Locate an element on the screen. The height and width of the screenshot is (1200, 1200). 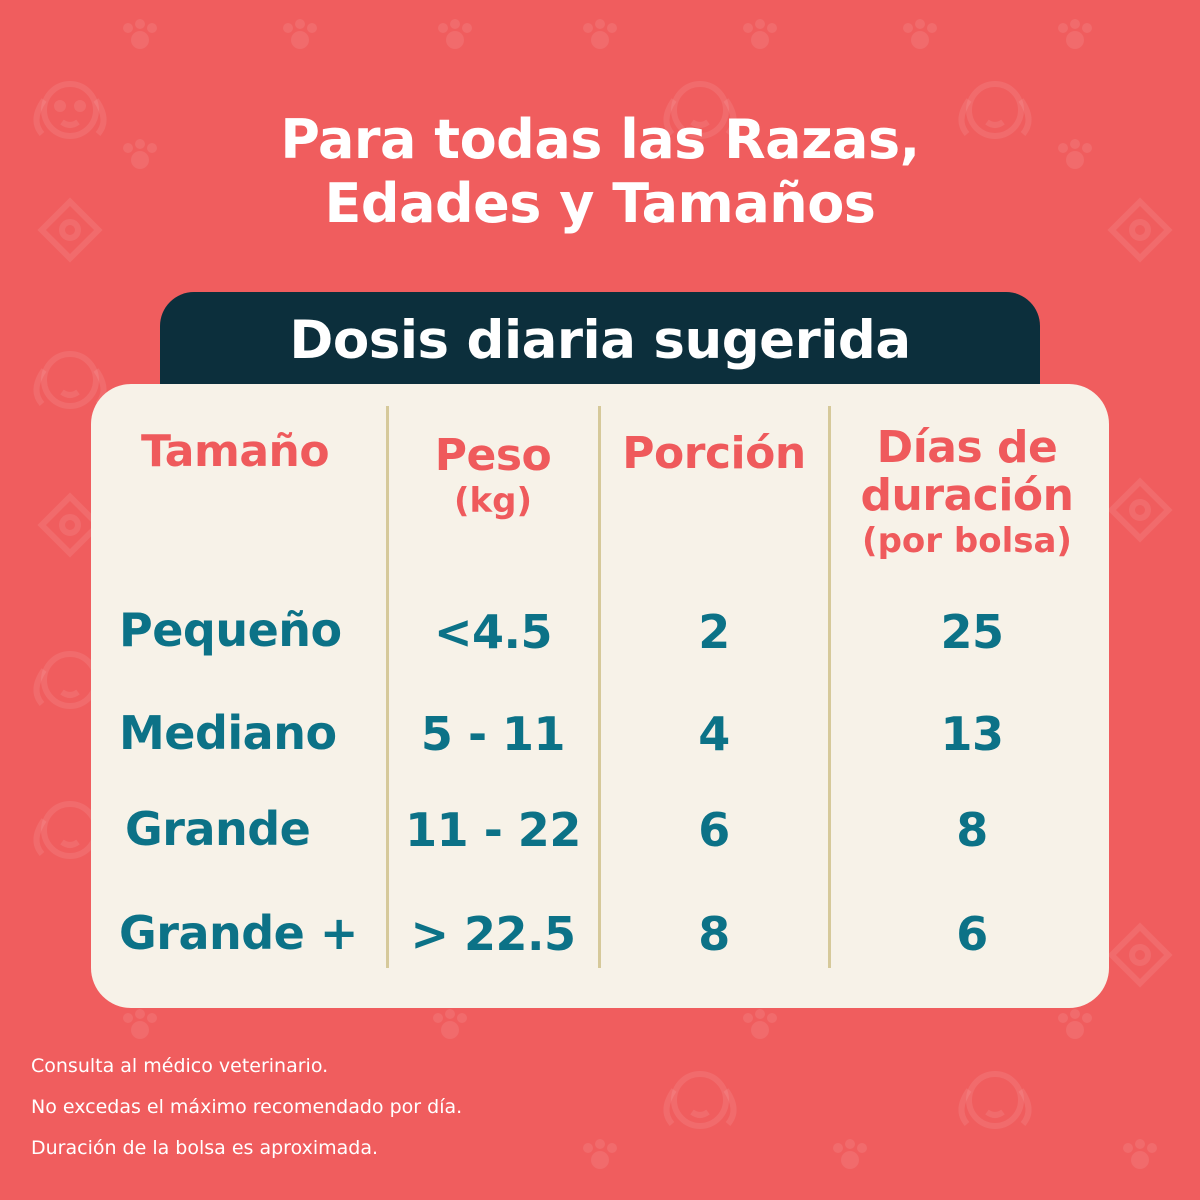
header-weight-label: Peso is located at coordinates (493, 455).